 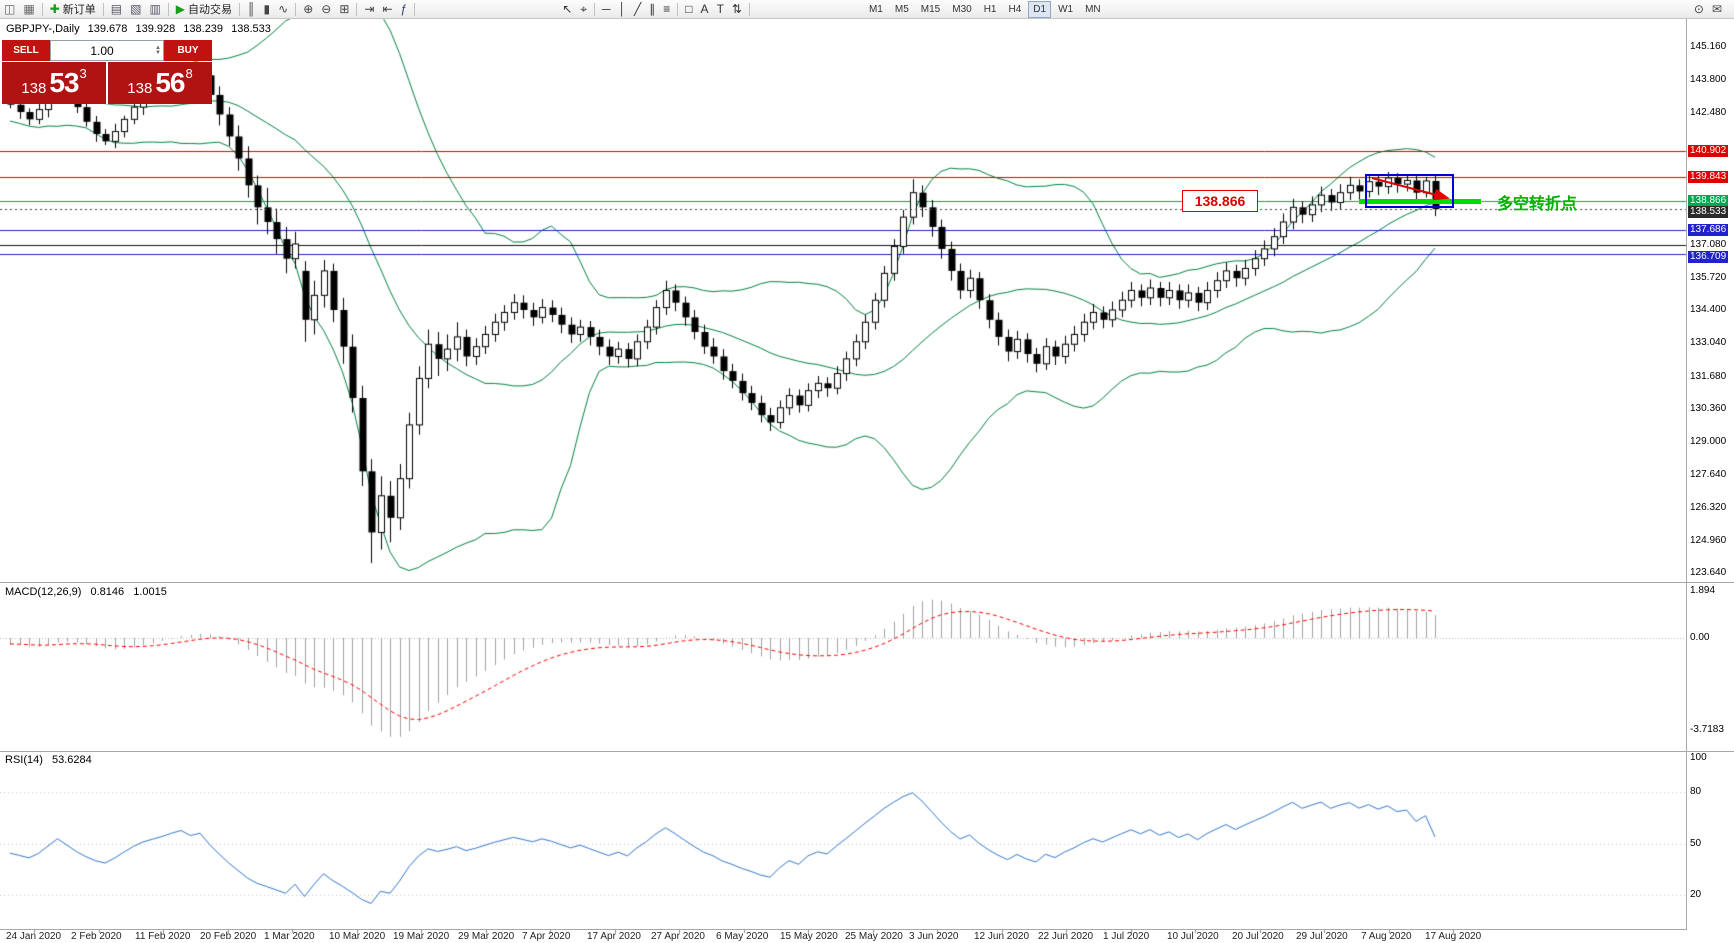 I want to click on bar-chart-icon: ║, so click(x=251, y=9).